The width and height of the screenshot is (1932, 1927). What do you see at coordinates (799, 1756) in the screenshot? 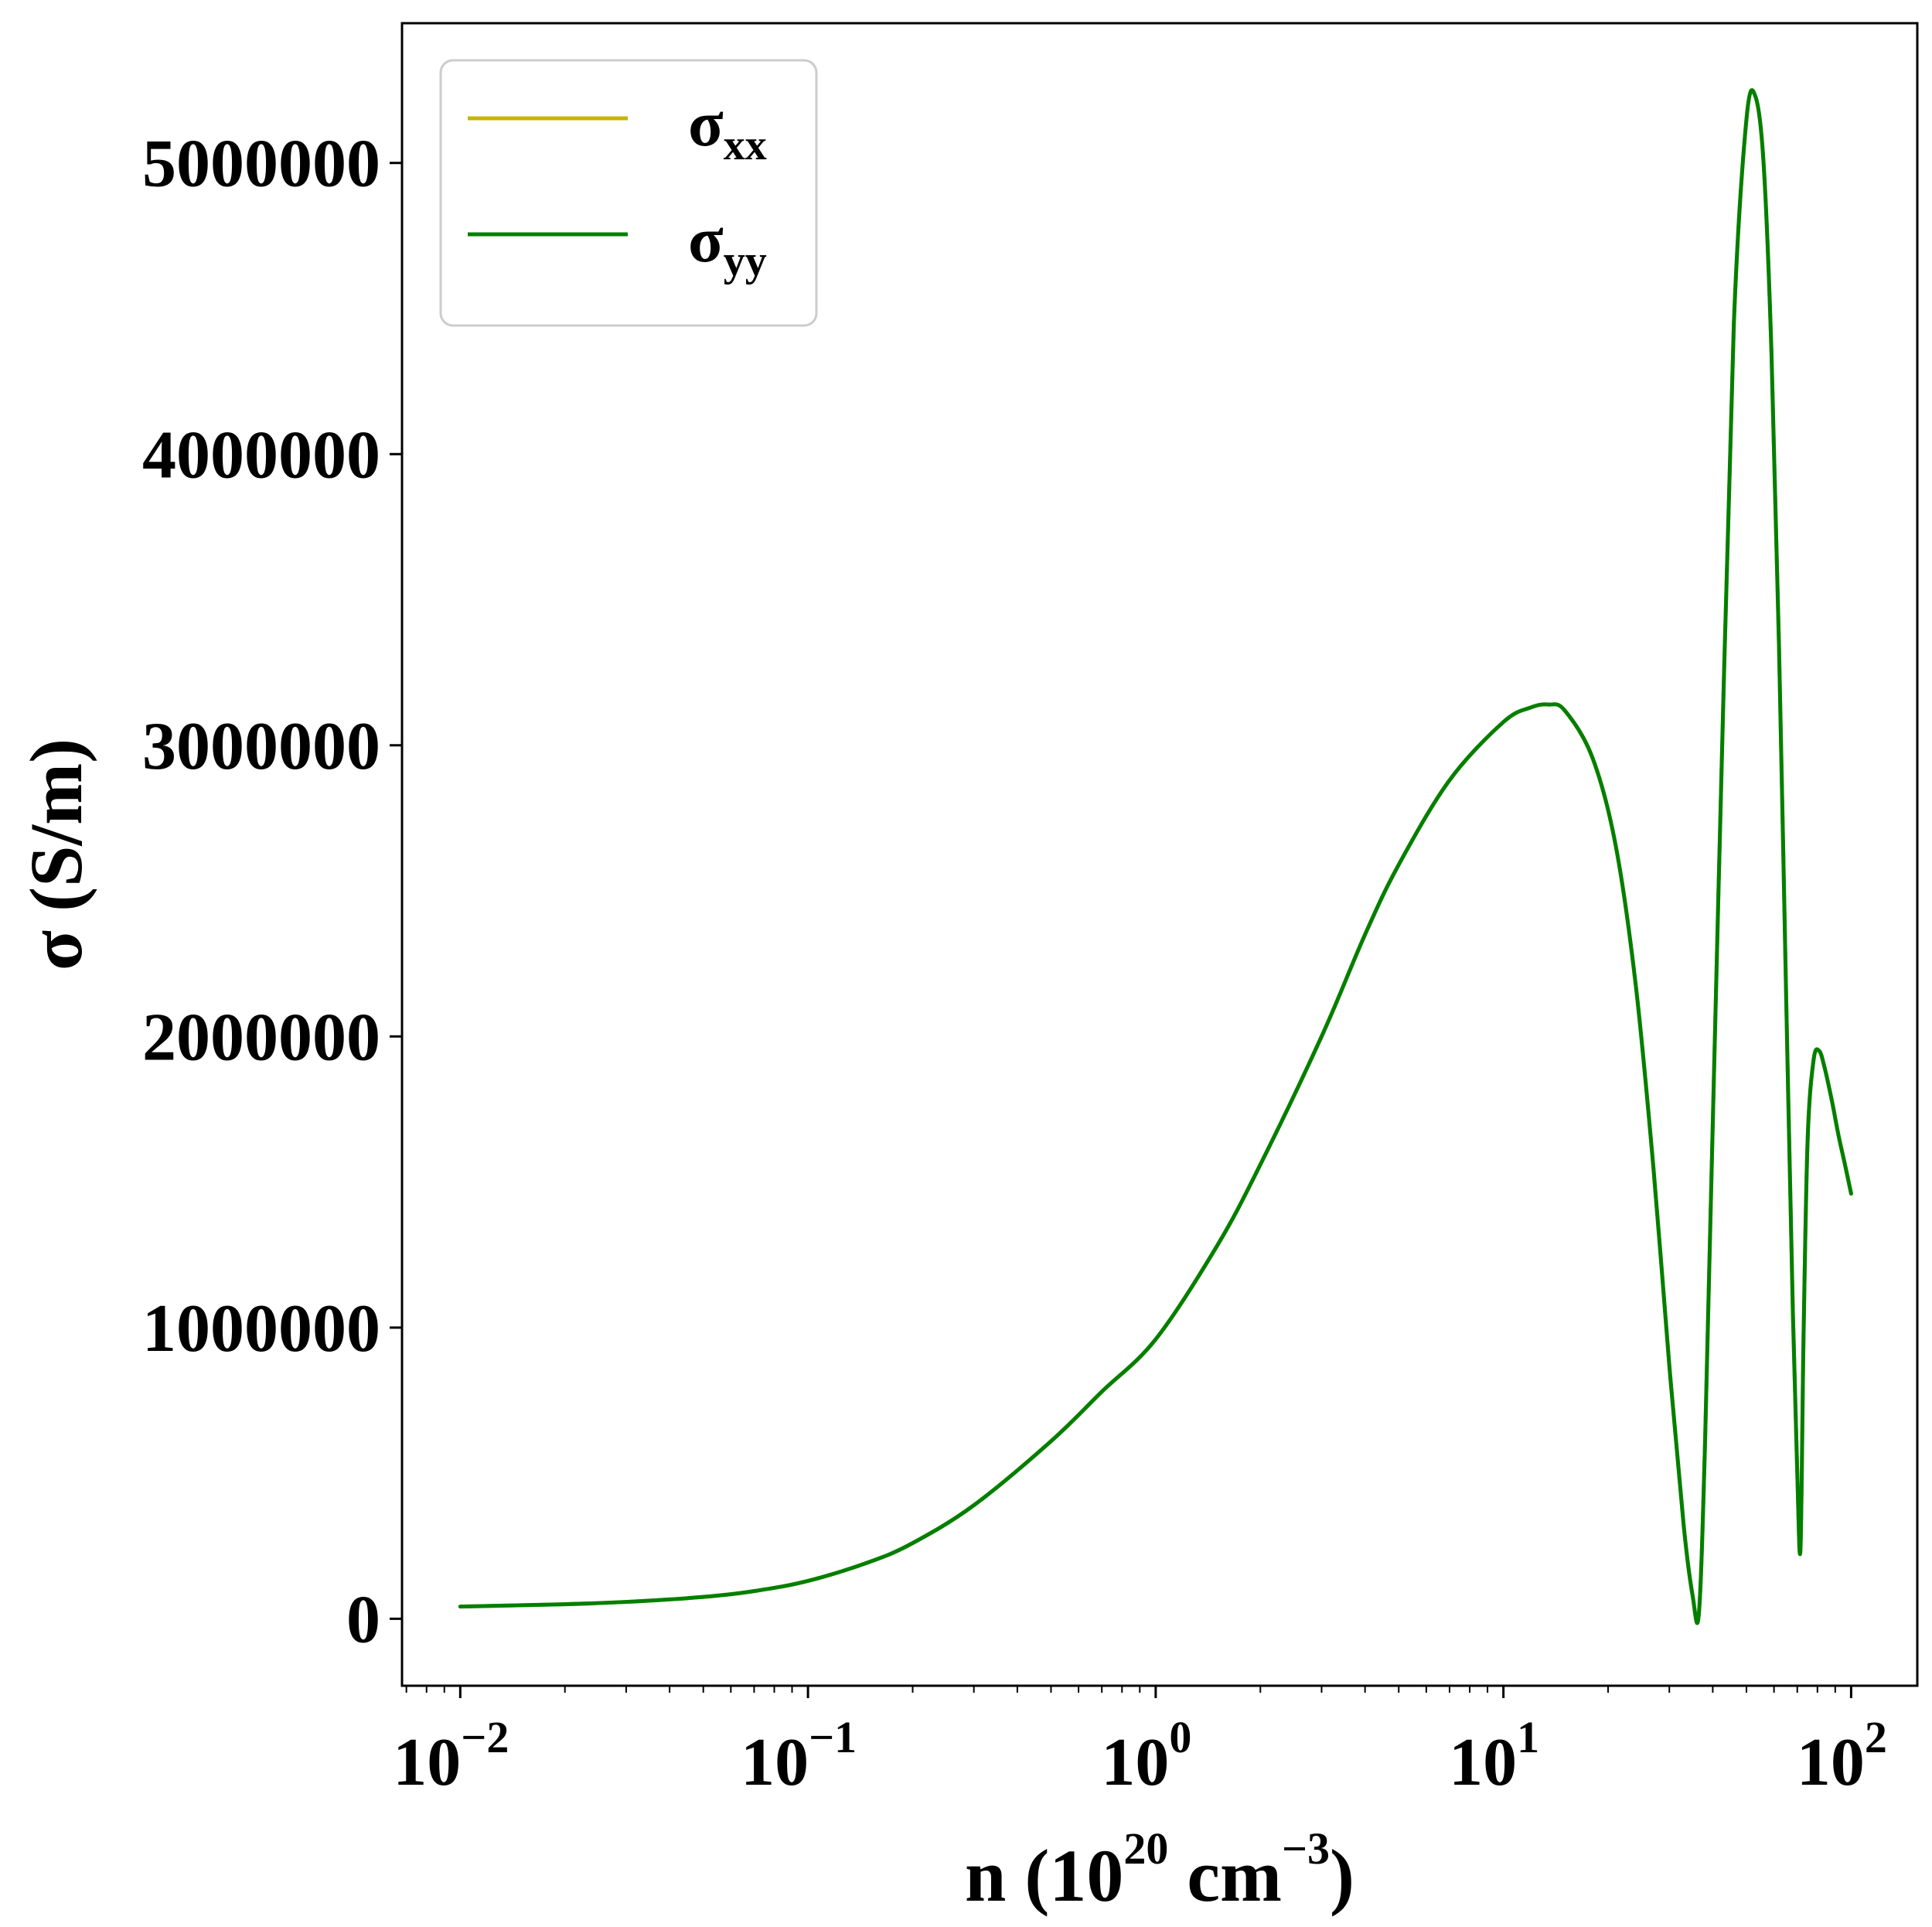
I see `x-tick-label-1: 10⁻¹` at bounding box center [799, 1756].